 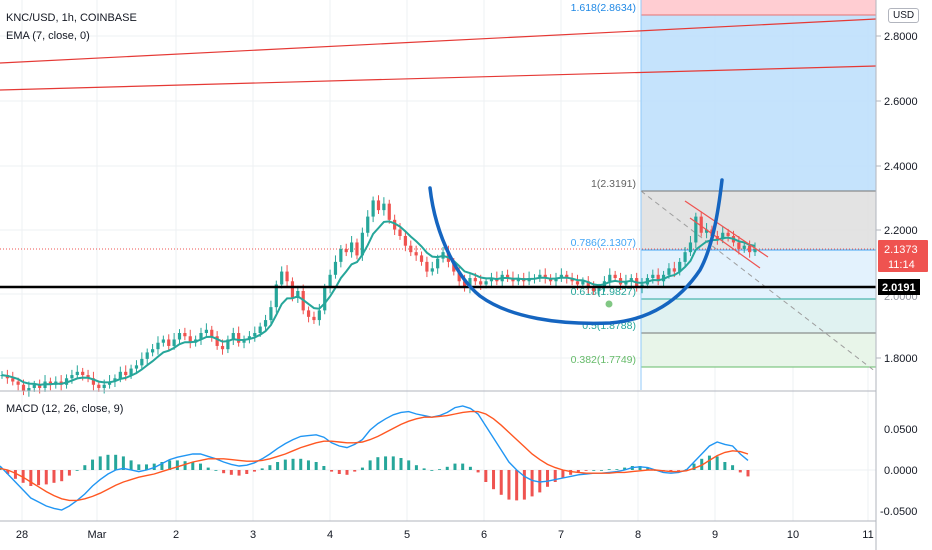 What do you see at coordinates (176, 535) in the screenshot?
I see `time-tick: 2` at bounding box center [176, 535].